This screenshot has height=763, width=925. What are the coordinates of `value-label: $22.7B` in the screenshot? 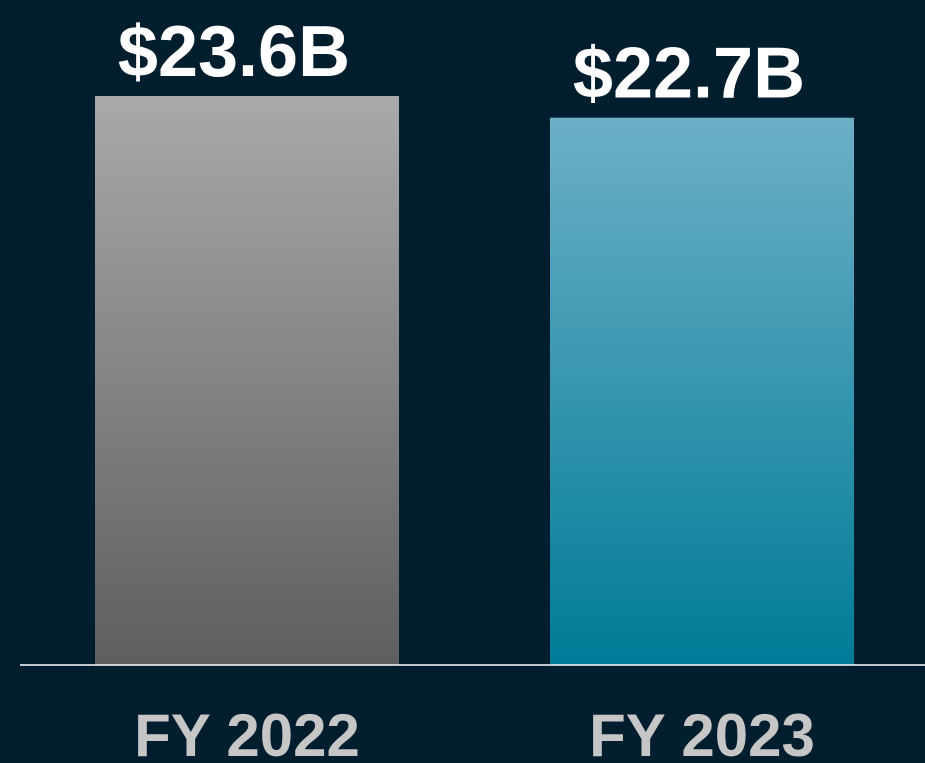 It's located at (689, 74).